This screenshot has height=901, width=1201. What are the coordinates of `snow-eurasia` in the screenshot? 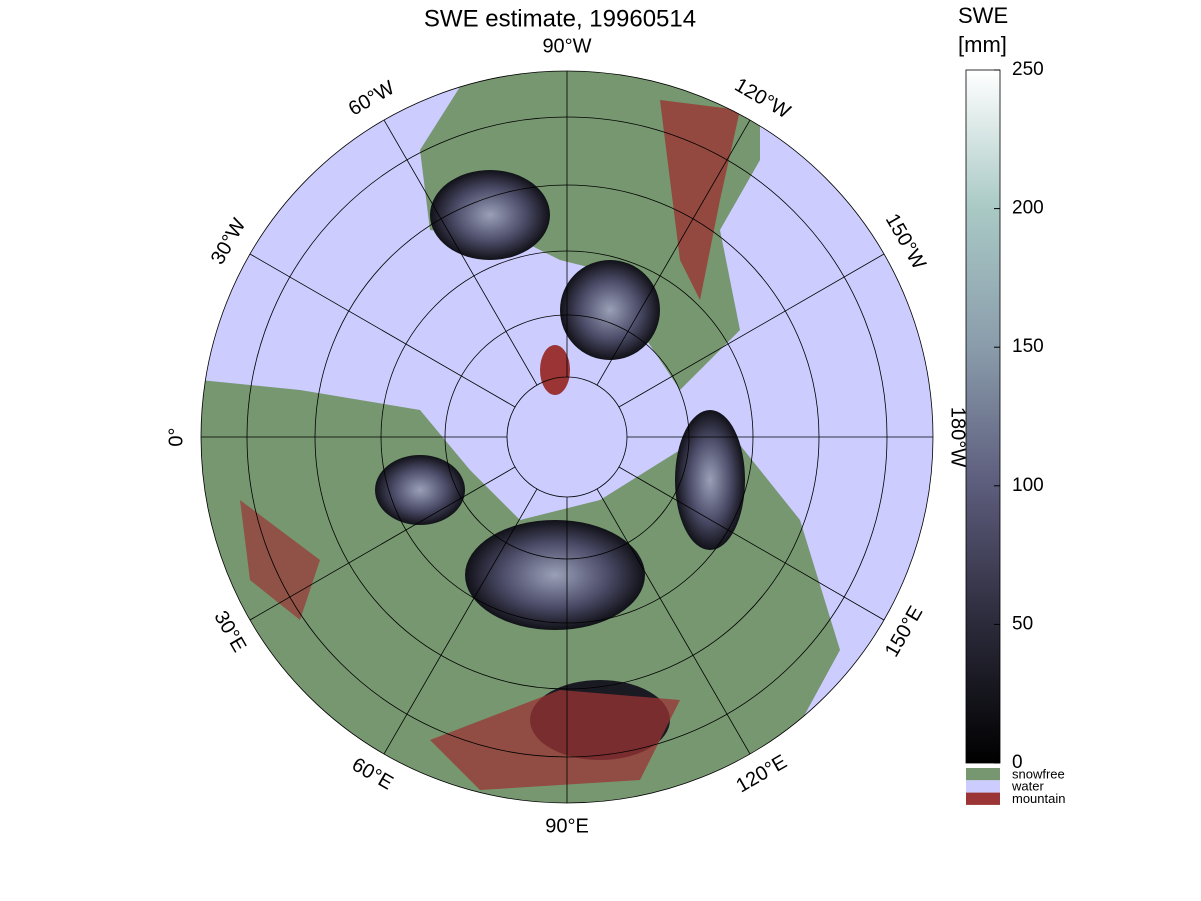 It's located at (555, 575).